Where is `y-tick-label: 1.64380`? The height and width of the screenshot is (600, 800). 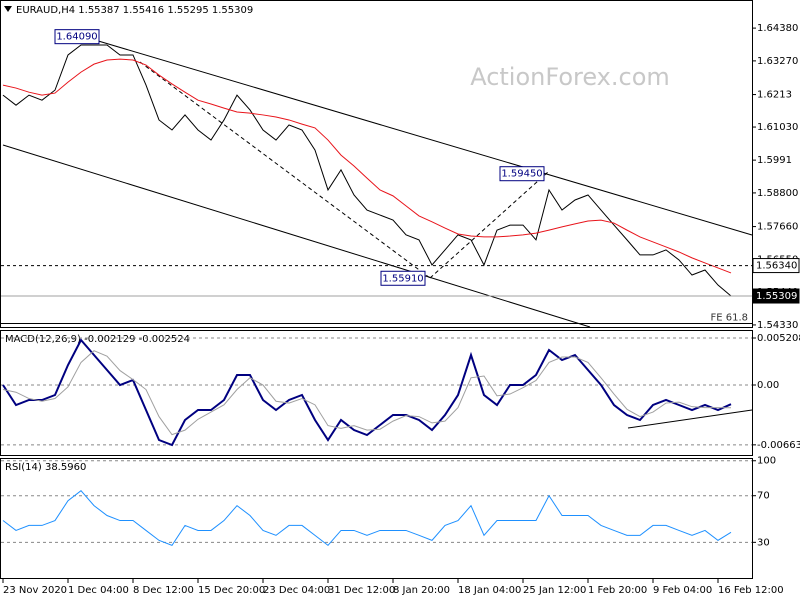 y-tick-label: 1.64380 is located at coordinates (777, 28).